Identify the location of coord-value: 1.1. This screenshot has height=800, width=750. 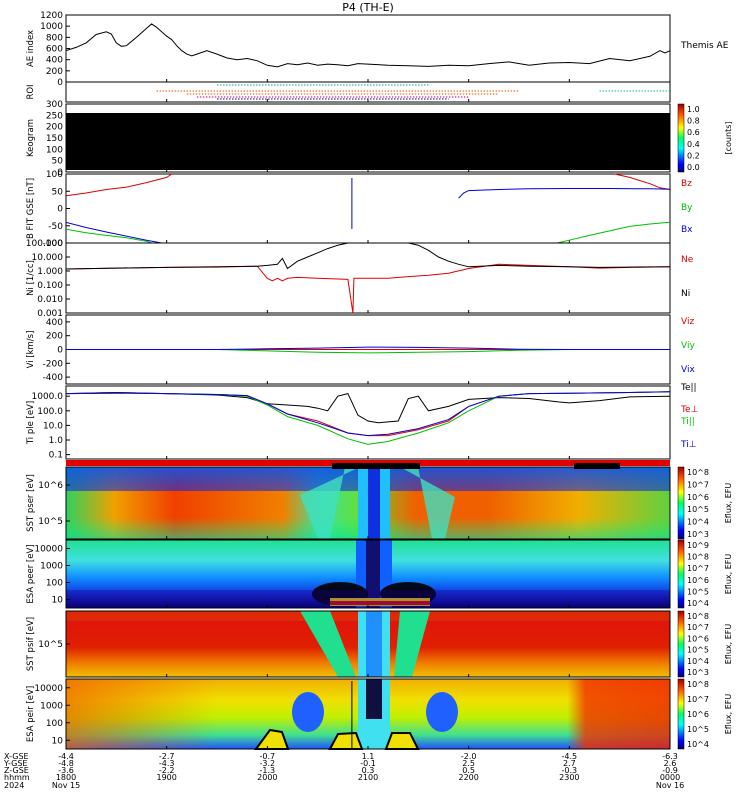
(368, 756).